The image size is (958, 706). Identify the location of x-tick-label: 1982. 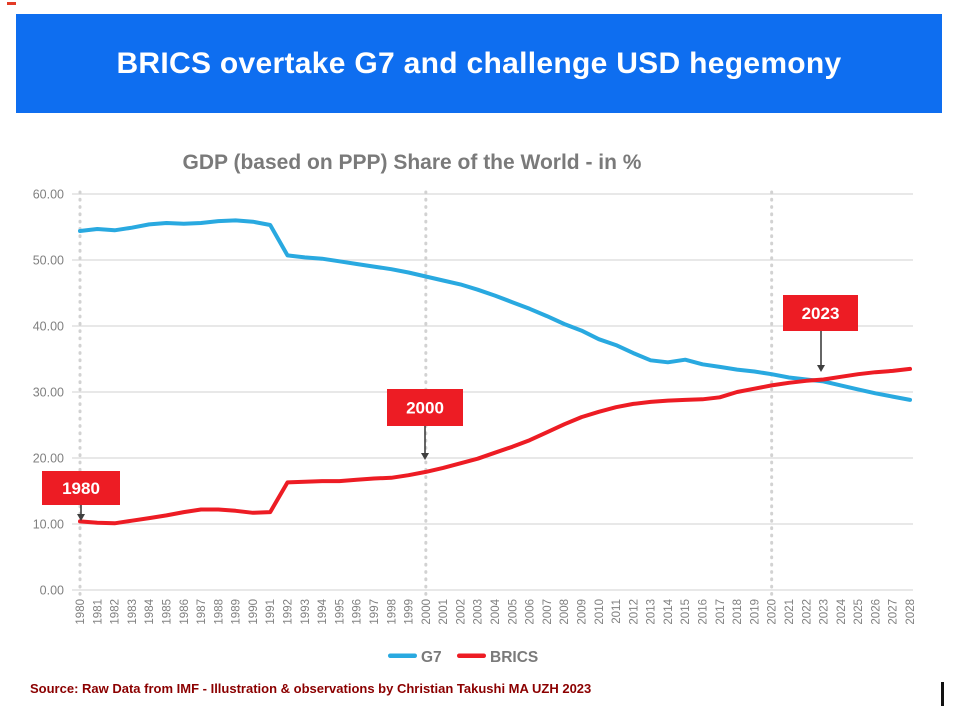
(116, 612).